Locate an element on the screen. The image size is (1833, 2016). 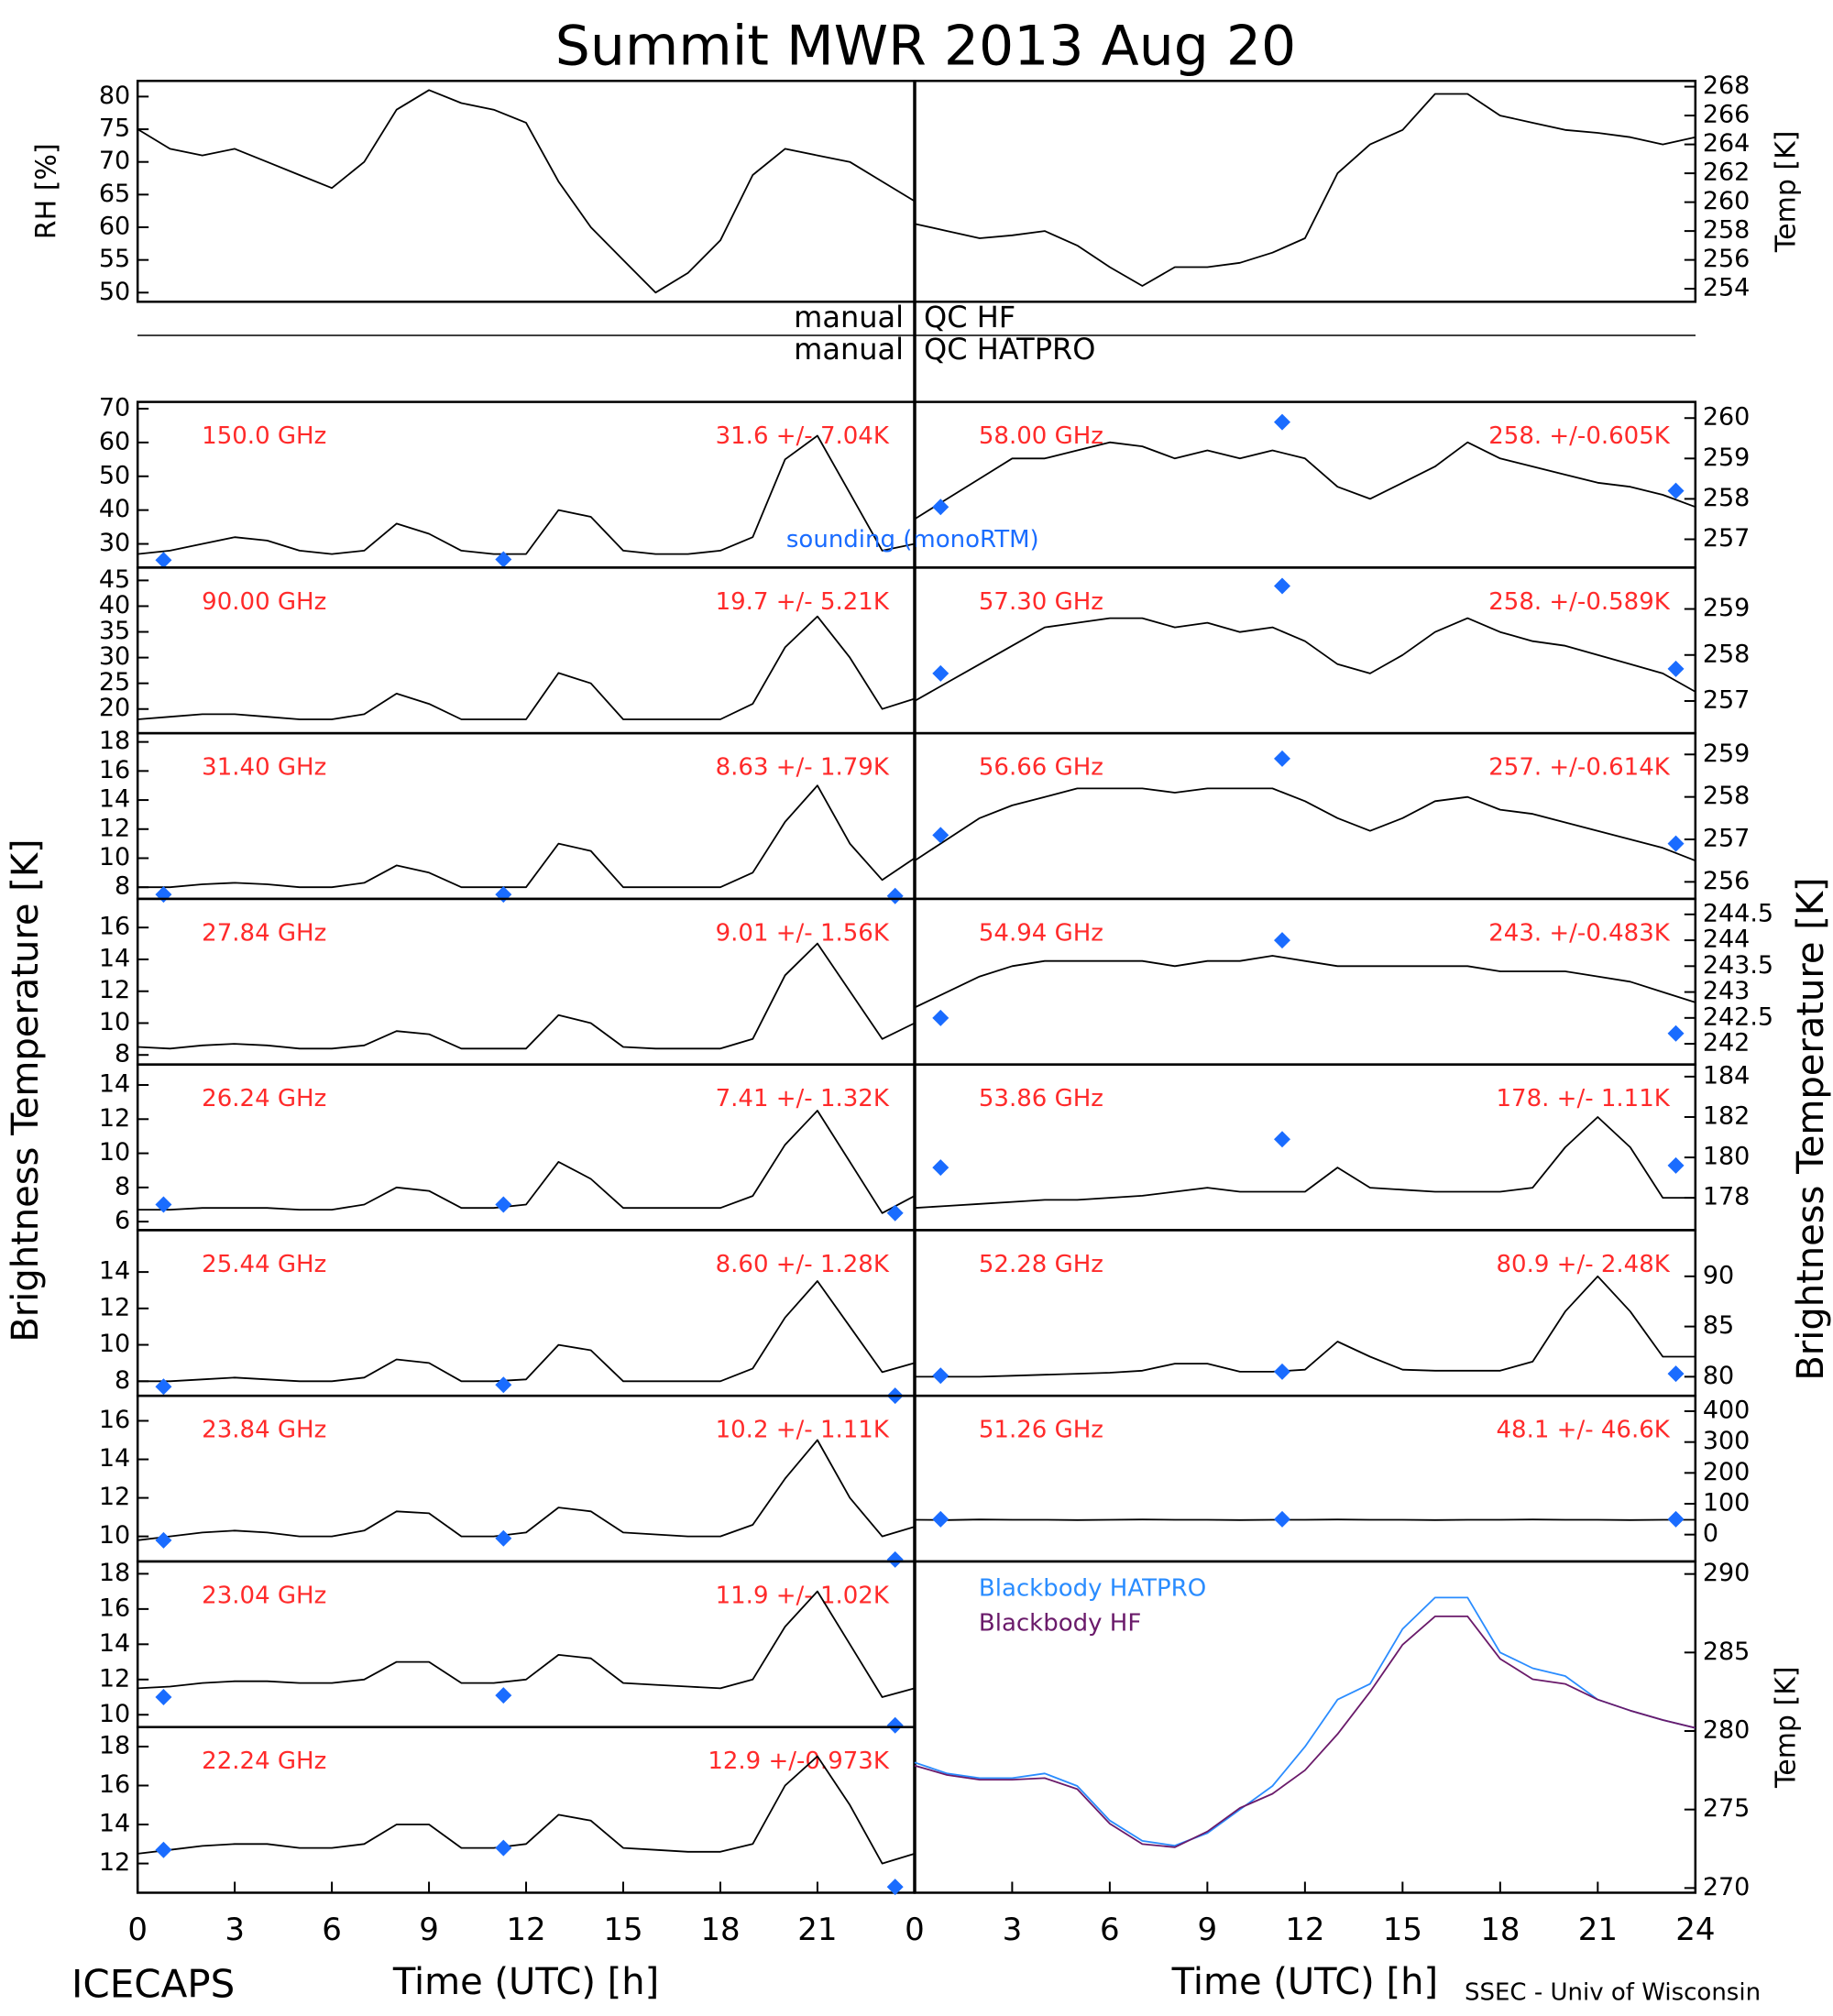
x-tick-label: 21 is located at coordinates (817, 1930).